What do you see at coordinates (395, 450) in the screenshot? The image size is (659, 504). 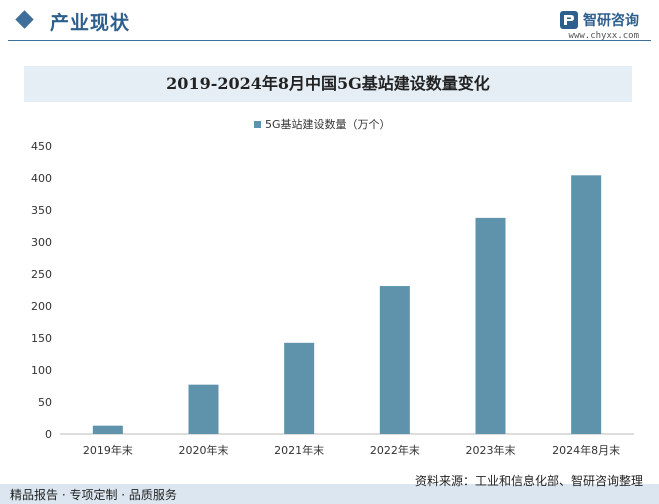 I see `x-tick-label: 2022年末` at bounding box center [395, 450].